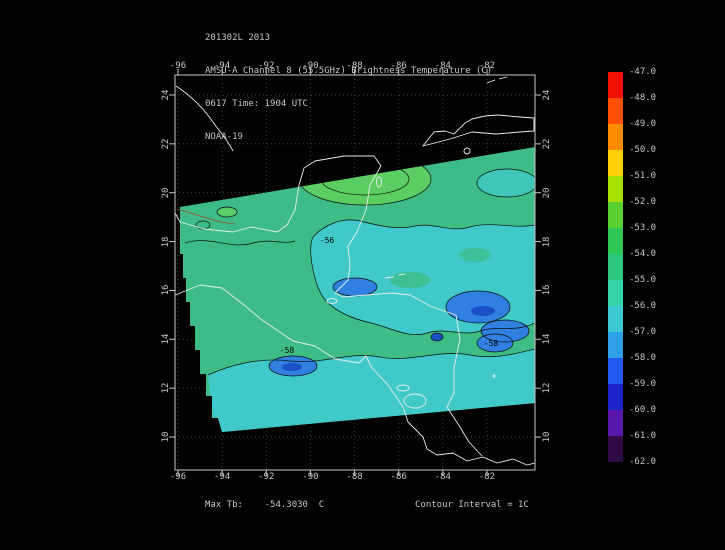  What do you see at coordinates (403, 388) in the screenshot?
I see `lake-managua` at bounding box center [403, 388].